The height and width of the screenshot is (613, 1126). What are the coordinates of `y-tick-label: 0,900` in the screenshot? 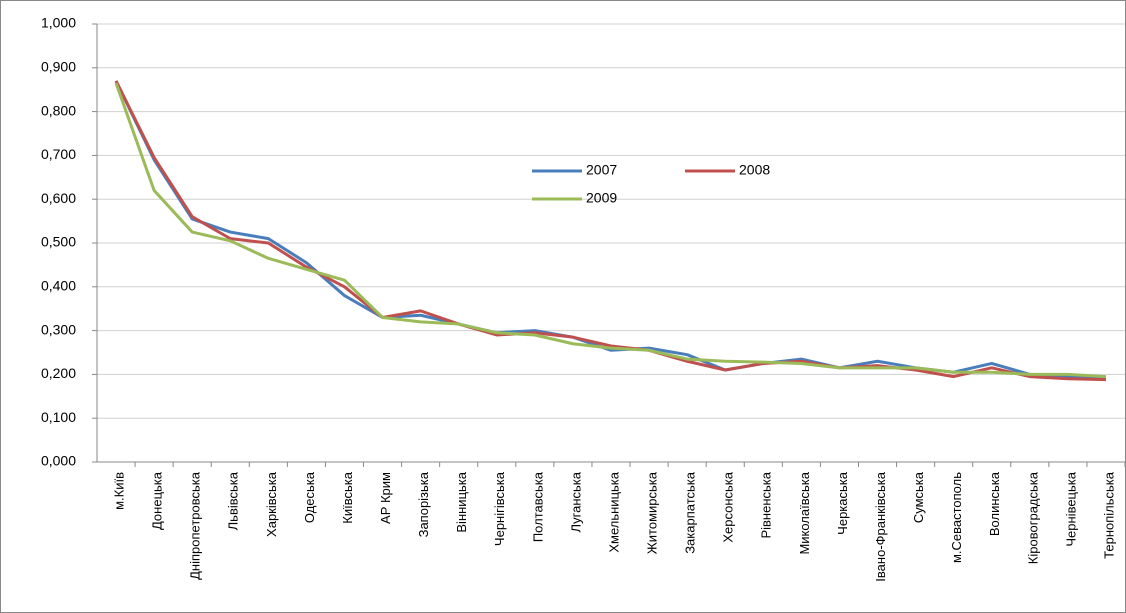 It's located at (58, 67).